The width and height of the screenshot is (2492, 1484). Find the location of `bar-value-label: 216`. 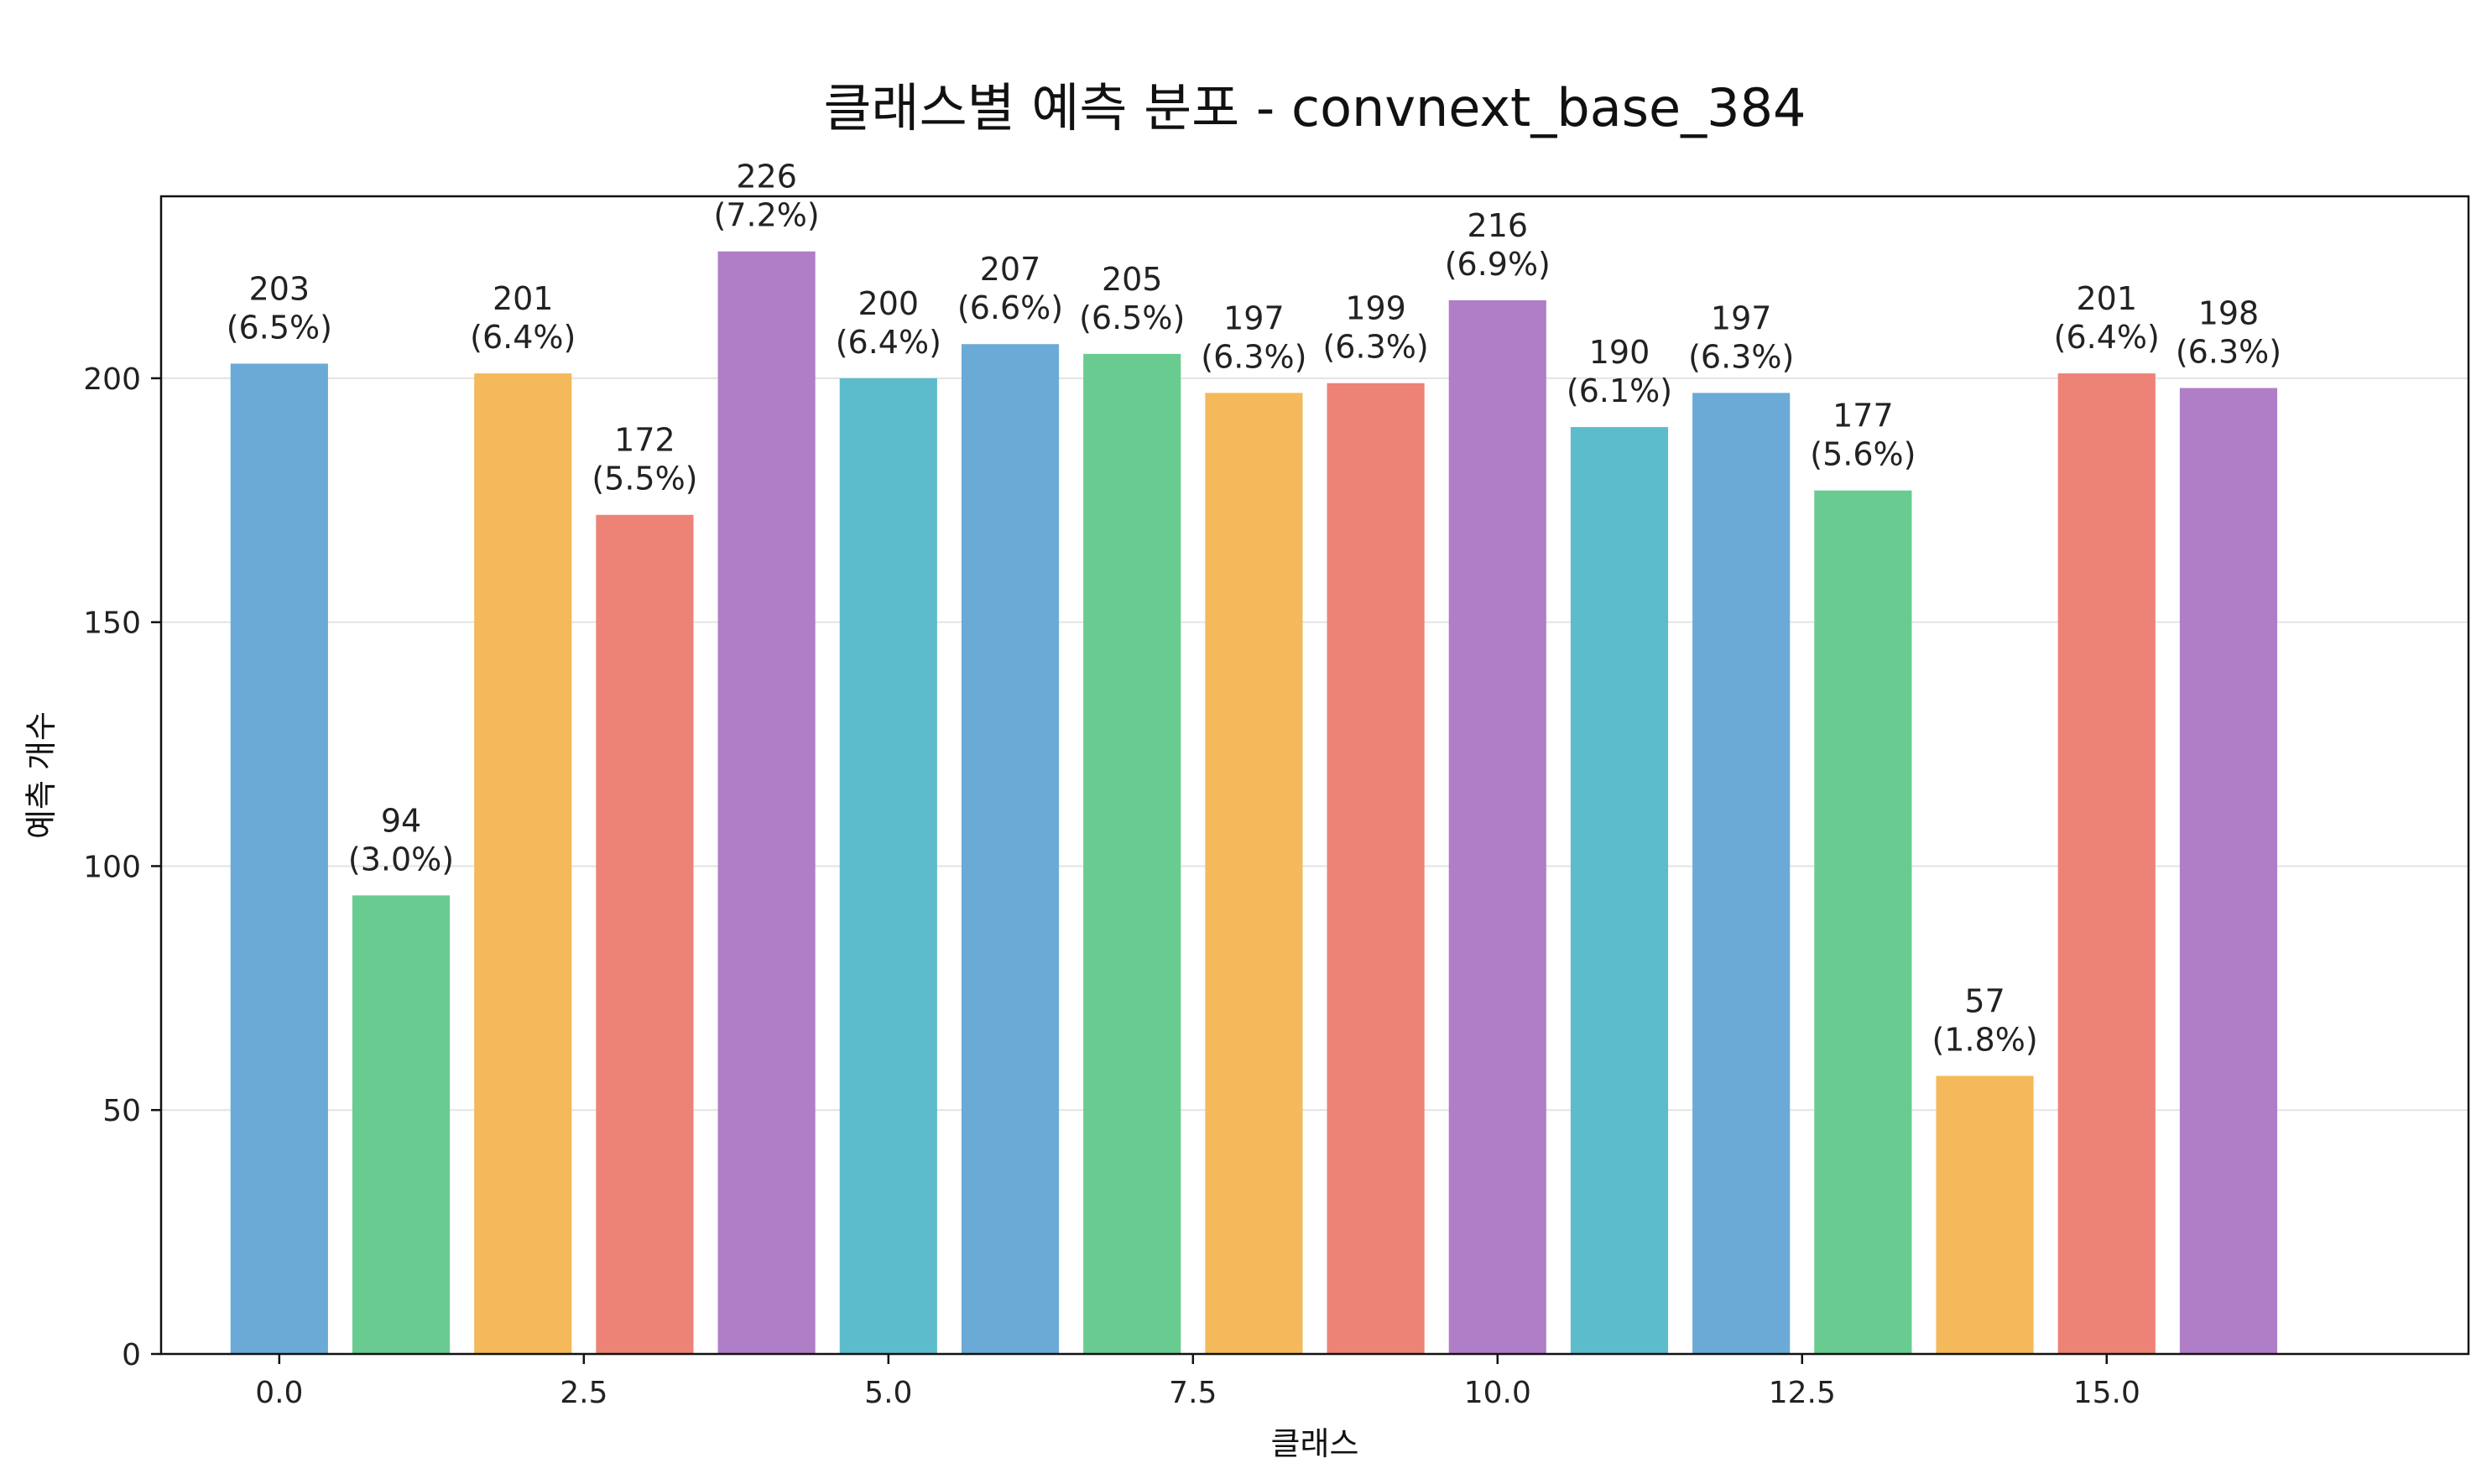

bar-value-label: 216 is located at coordinates (1498, 226).